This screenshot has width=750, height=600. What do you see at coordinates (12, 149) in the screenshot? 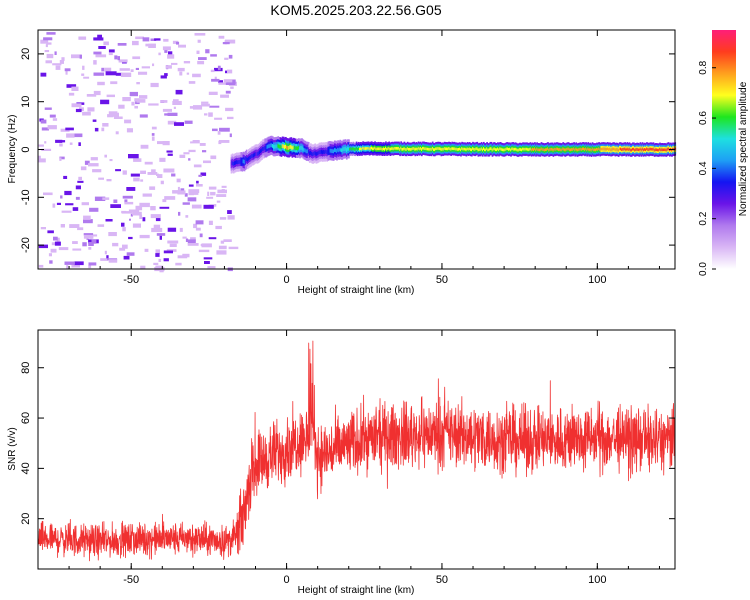
I see `spectrogram-y-label: Frequency (Hz)` at bounding box center [12, 149].